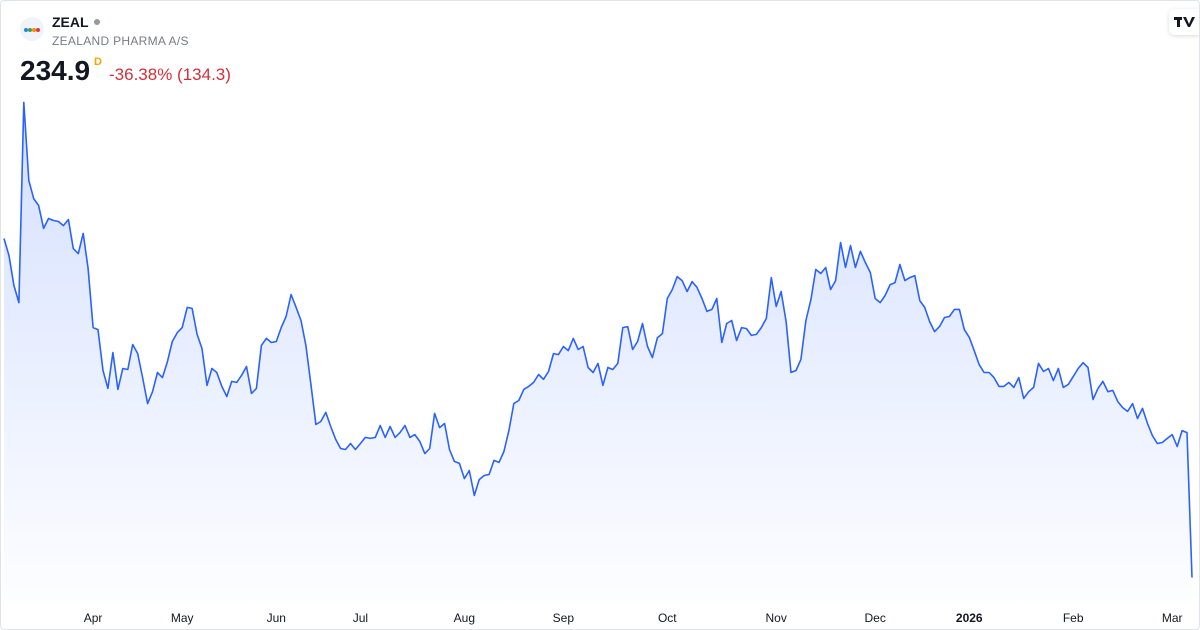 The height and width of the screenshot is (630, 1200). What do you see at coordinates (120, 41) in the screenshot?
I see `company-name: ZEALAND PHARMA A/S` at bounding box center [120, 41].